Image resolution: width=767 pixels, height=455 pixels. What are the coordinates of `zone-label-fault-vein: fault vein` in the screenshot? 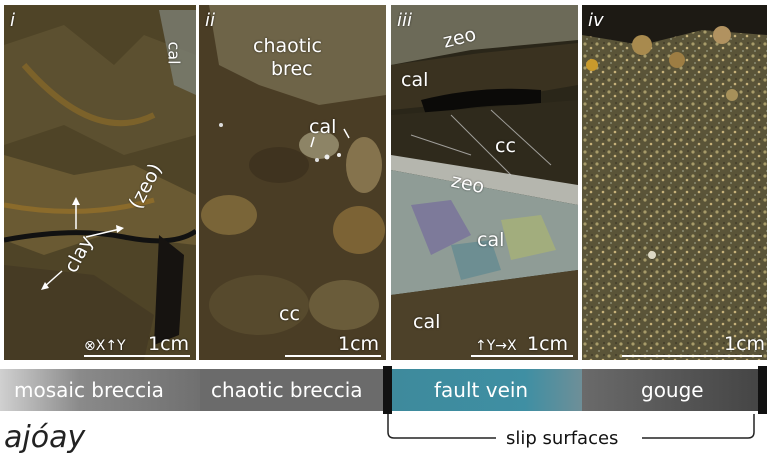 It's located at (481, 390).